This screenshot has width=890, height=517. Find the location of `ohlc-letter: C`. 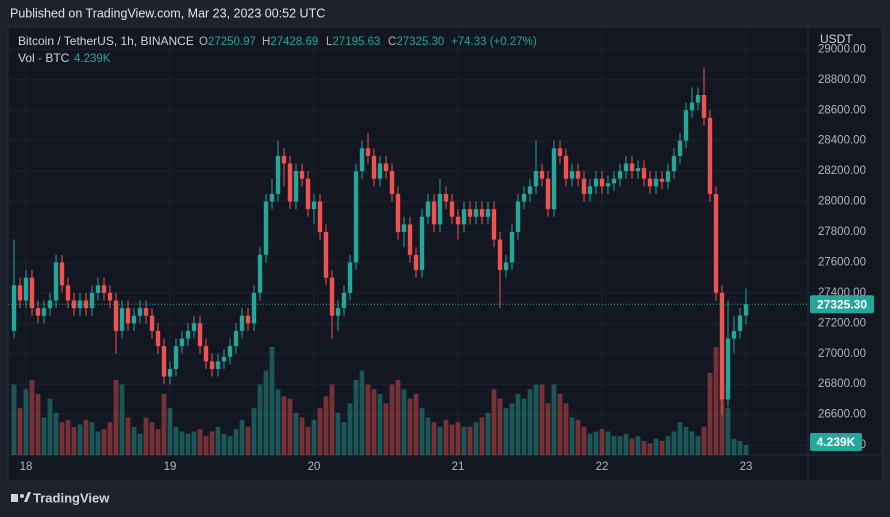

ohlc-letter: C is located at coordinates (392, 42).